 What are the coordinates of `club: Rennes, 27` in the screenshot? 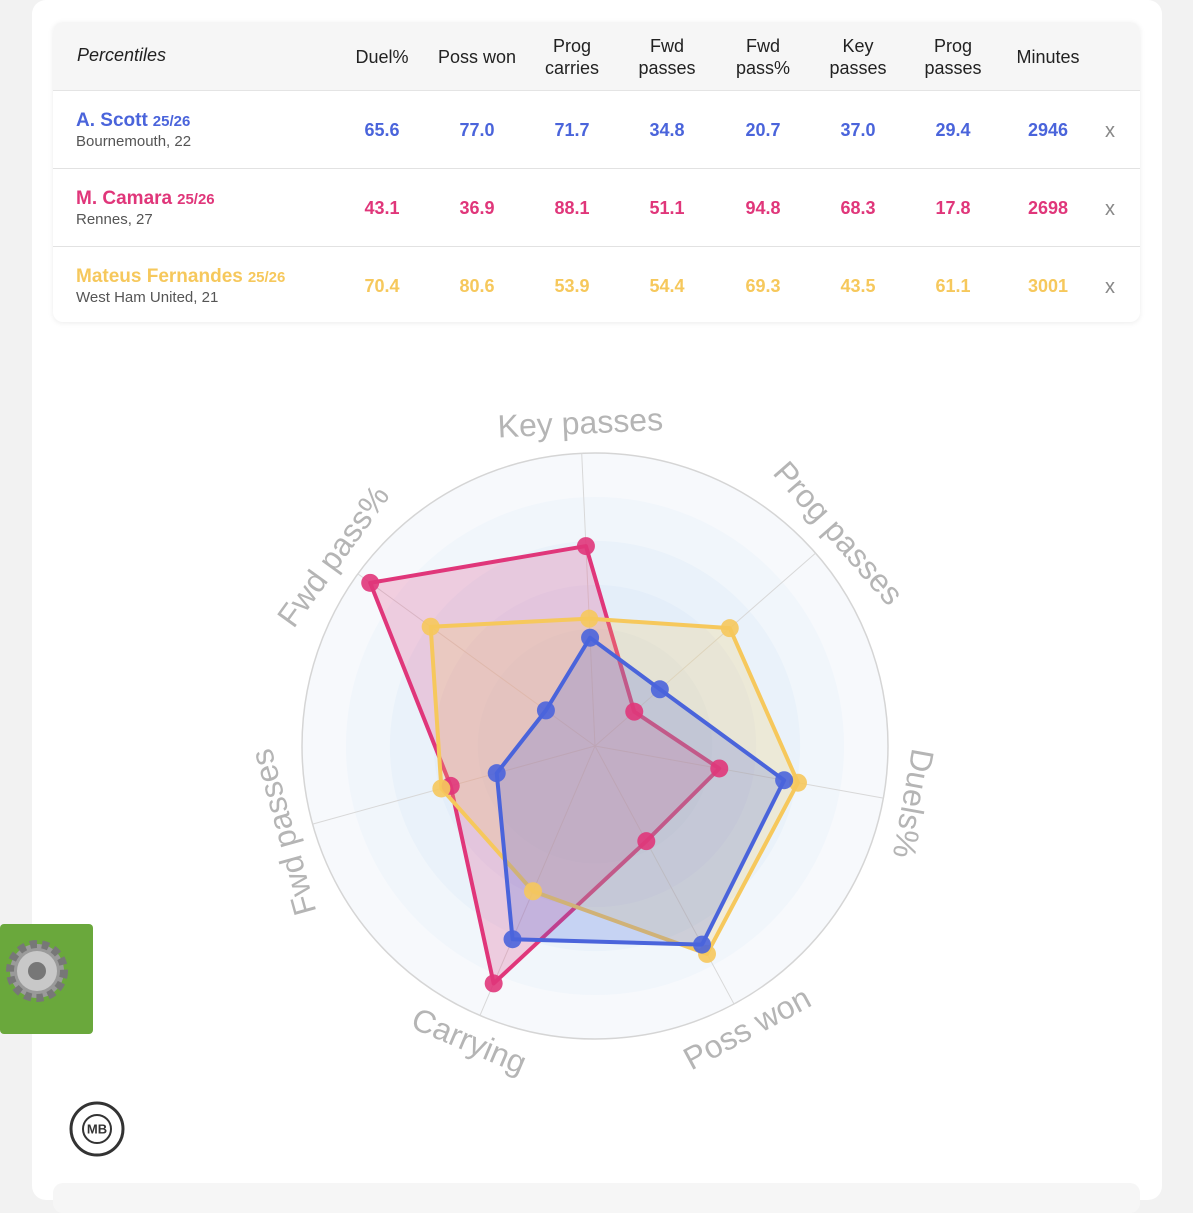 It's located at (114, 219).